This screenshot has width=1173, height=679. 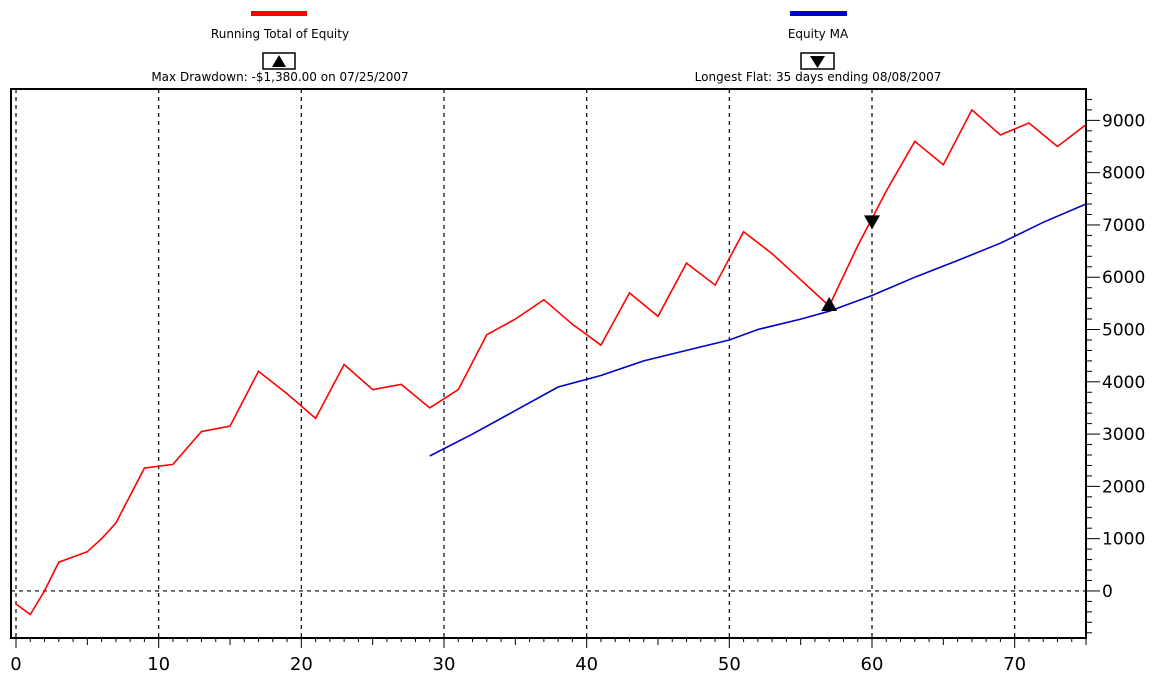 What do you see at coordinates (279, 61) in the screenshot?
I see `triangle-up-icon` at bounding box center [279, 61].